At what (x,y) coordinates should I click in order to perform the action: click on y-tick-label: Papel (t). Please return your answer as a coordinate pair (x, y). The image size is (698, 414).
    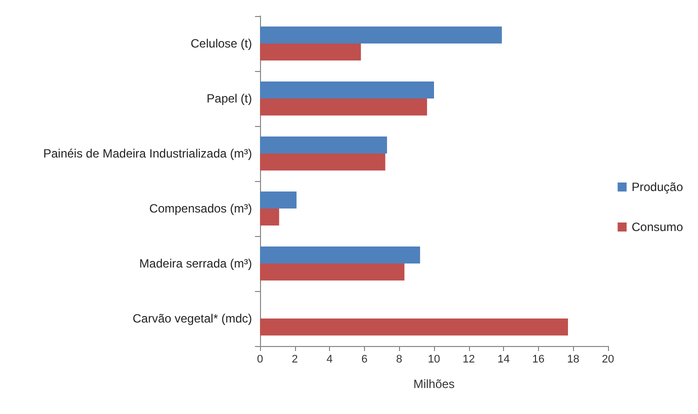
    Looking at the image, I should click on (229, 99).